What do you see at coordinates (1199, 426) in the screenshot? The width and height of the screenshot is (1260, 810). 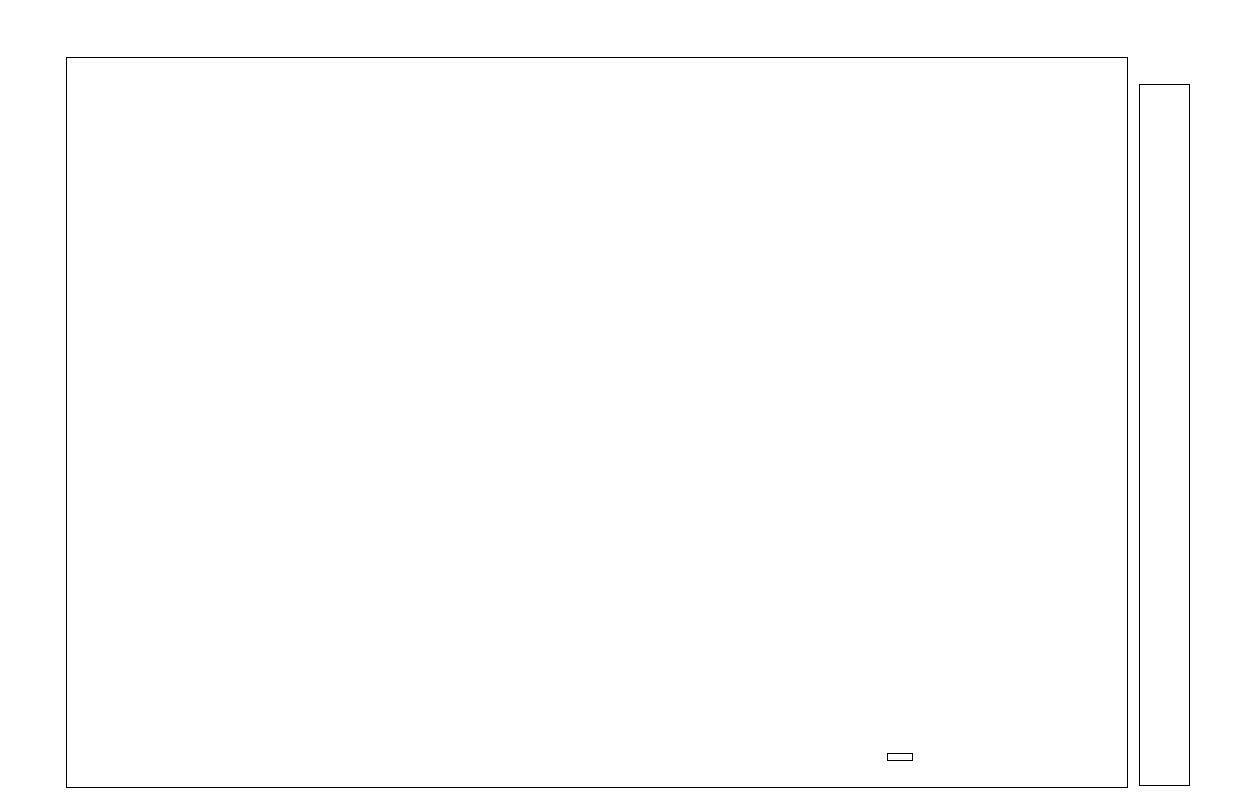 I see `colorbar` at bounding box center [1199, 426].